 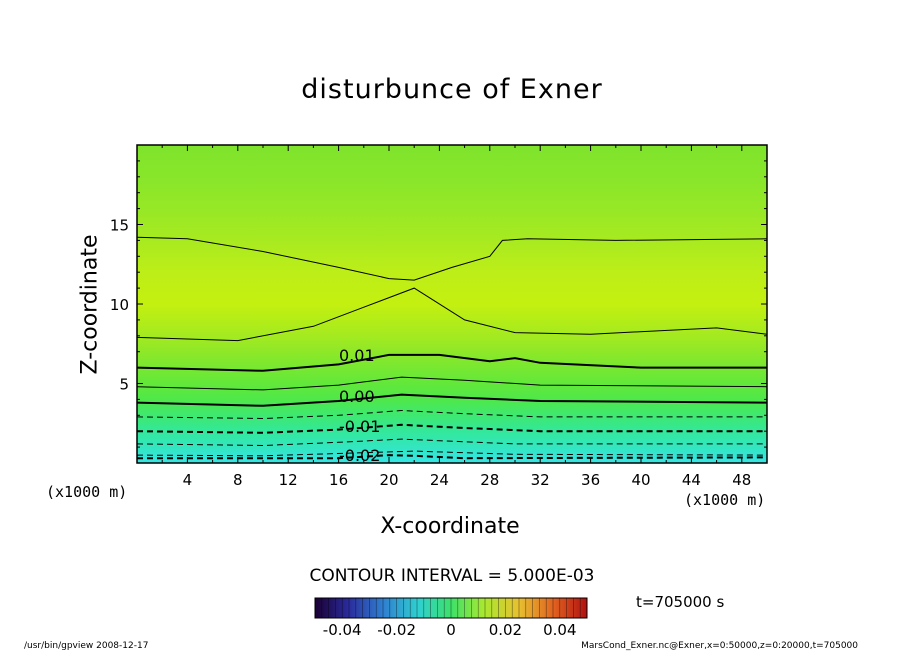 I want to click on contour-label: 0.00, so click(x=357, y=396).